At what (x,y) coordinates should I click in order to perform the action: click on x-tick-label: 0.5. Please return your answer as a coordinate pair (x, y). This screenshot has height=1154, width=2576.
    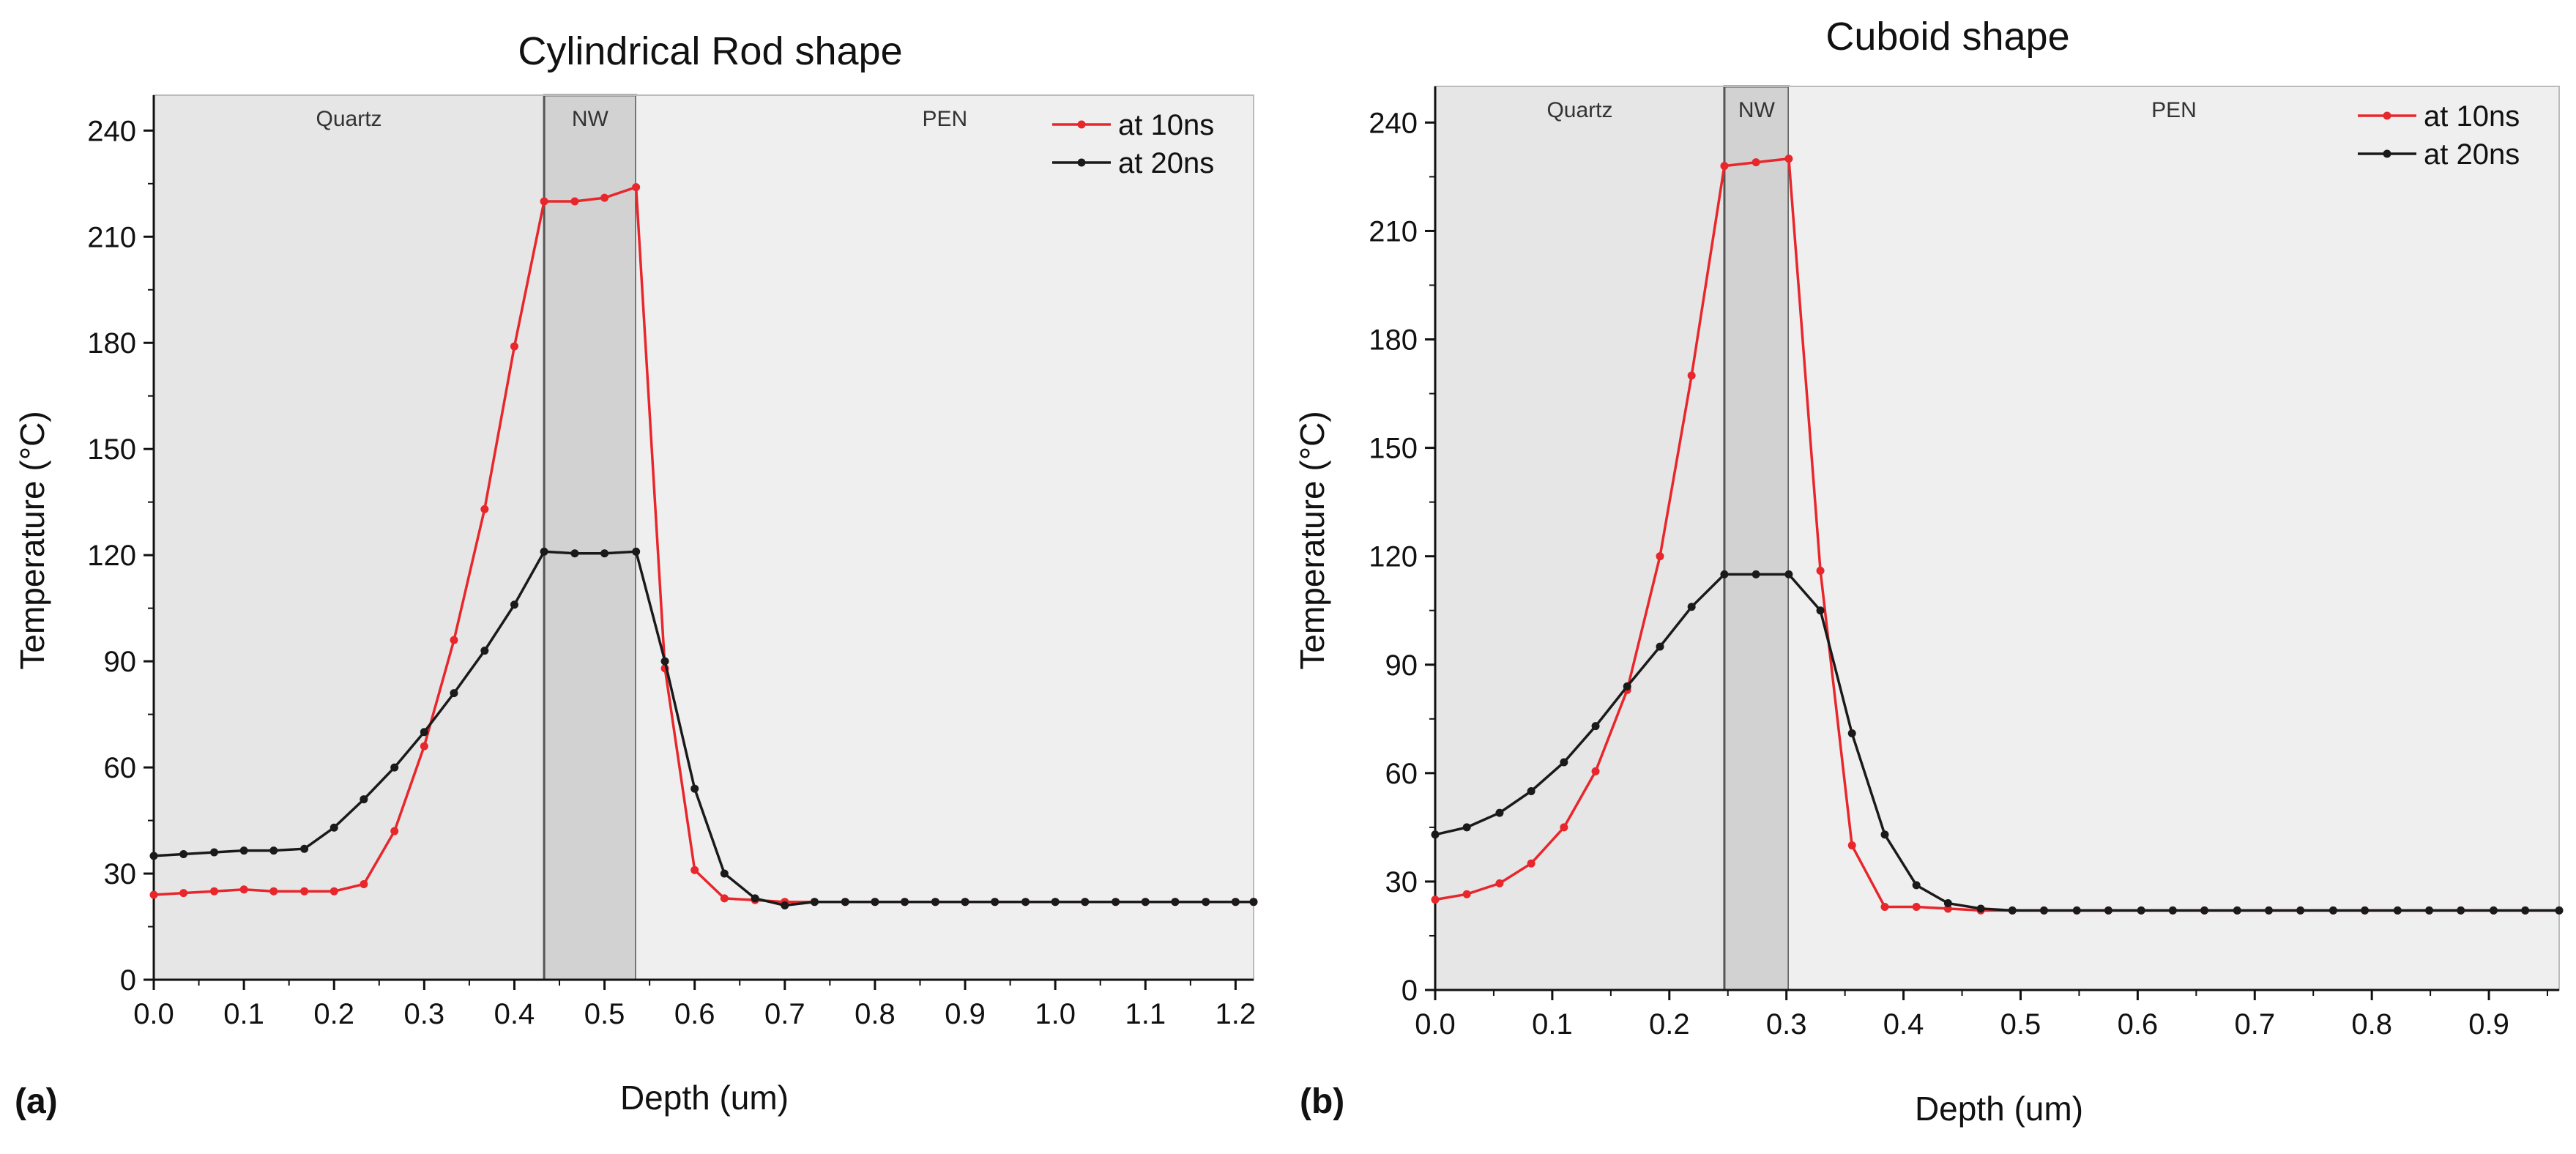
    Looking at the image, I should click on (2020, 1024).